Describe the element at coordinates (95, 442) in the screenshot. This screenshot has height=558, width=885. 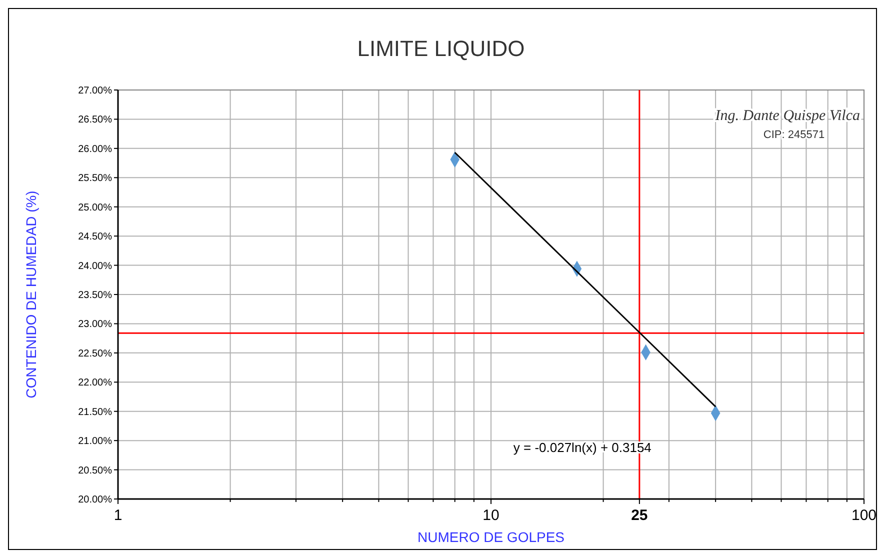
I see `y-tick-label: 21.00%` at that location.